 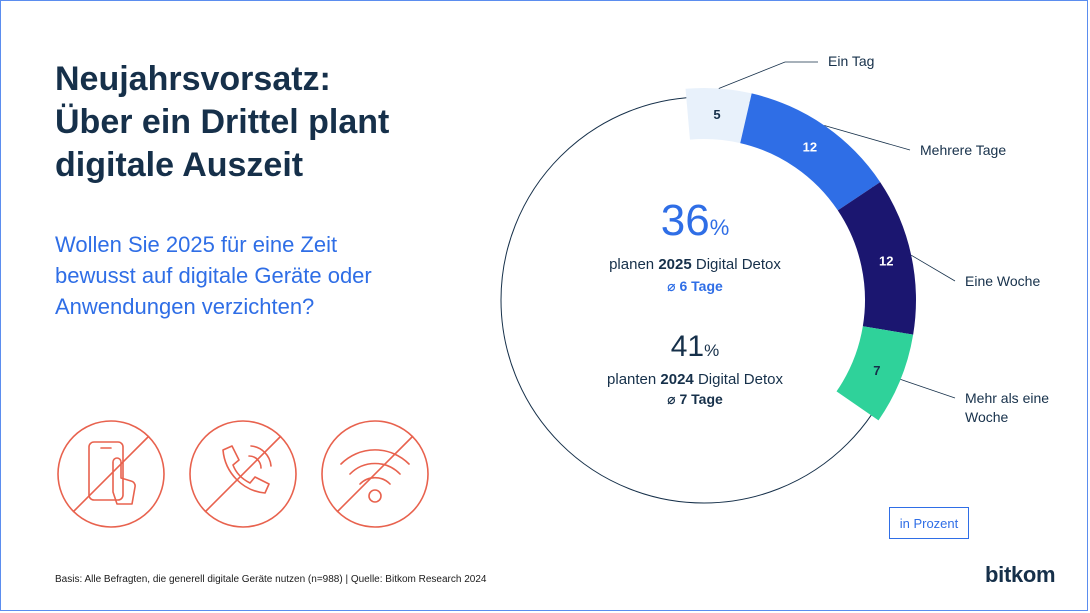 I want to click on detox-icons, so click(x=245, y=476).